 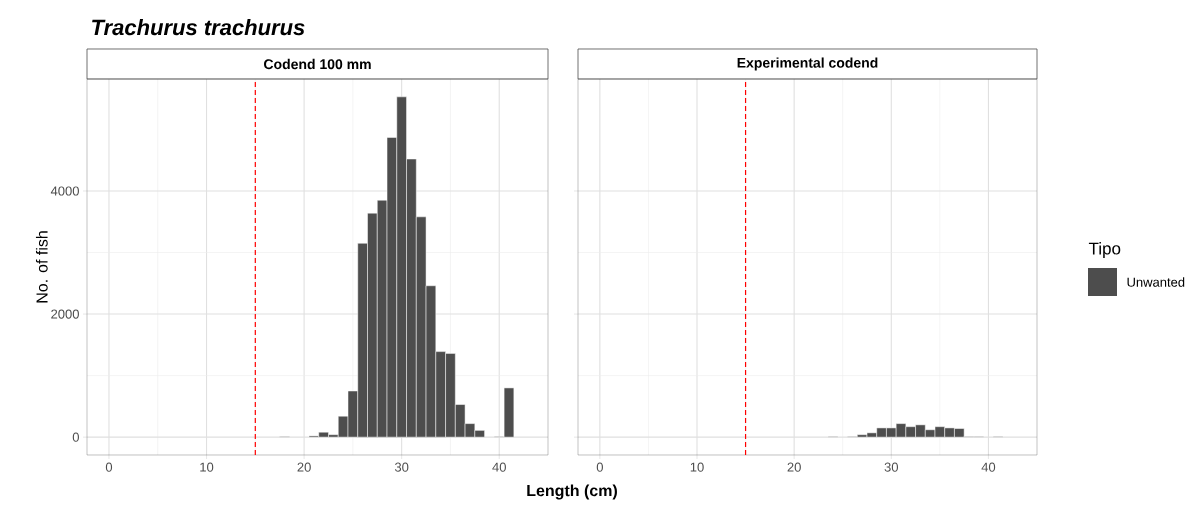 I want to click on y-tick-label: 2000, so click(x=65, y=314).